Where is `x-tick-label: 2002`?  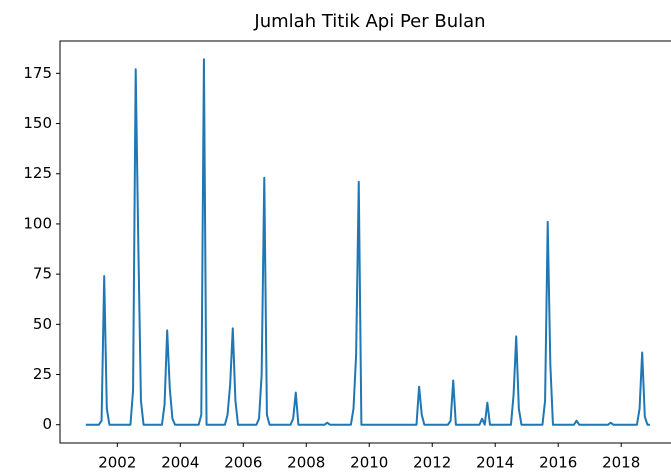 x-tick-label: 2002 is located at coordinates (117, 463).